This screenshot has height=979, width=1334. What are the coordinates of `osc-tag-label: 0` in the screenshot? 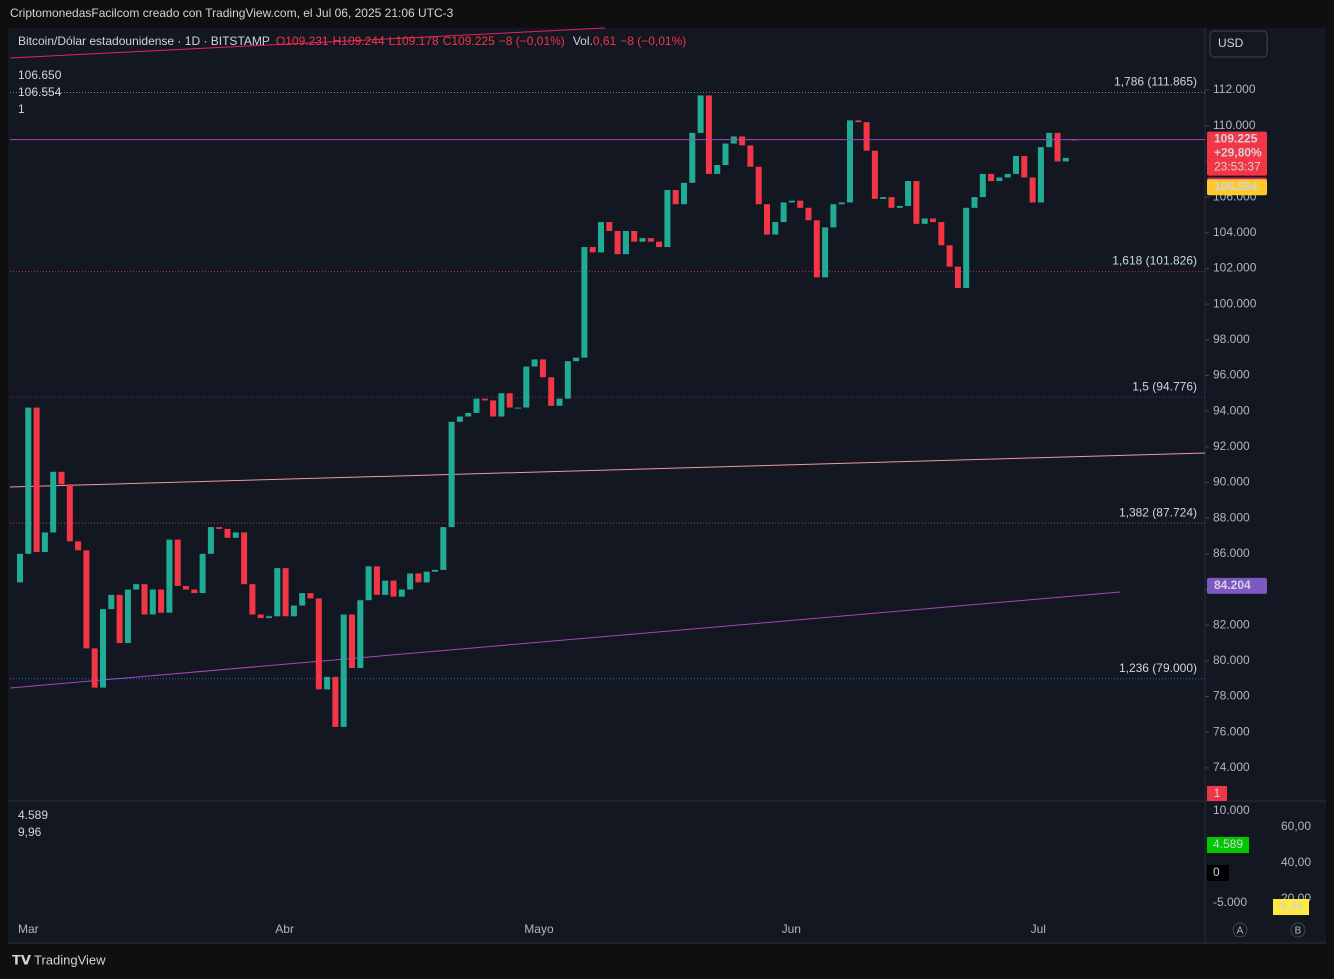 It's located at (1216, 872).